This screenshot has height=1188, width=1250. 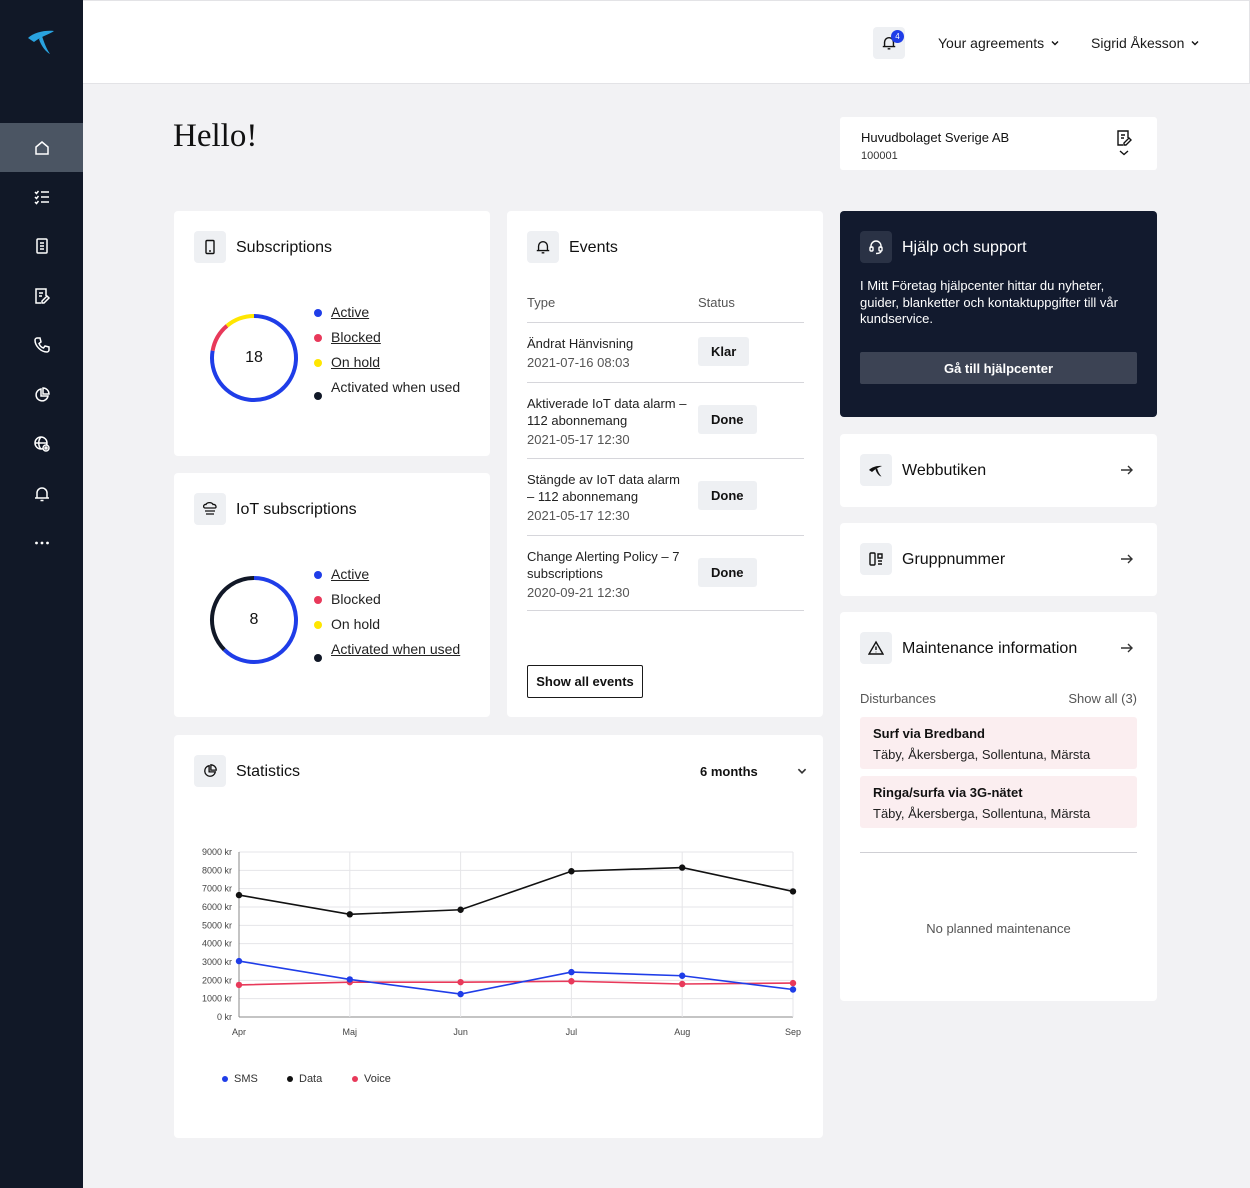 What do you see at coordinates (998, 852) in the screenshot?
I see `divider` at bounding box center [998, 852].